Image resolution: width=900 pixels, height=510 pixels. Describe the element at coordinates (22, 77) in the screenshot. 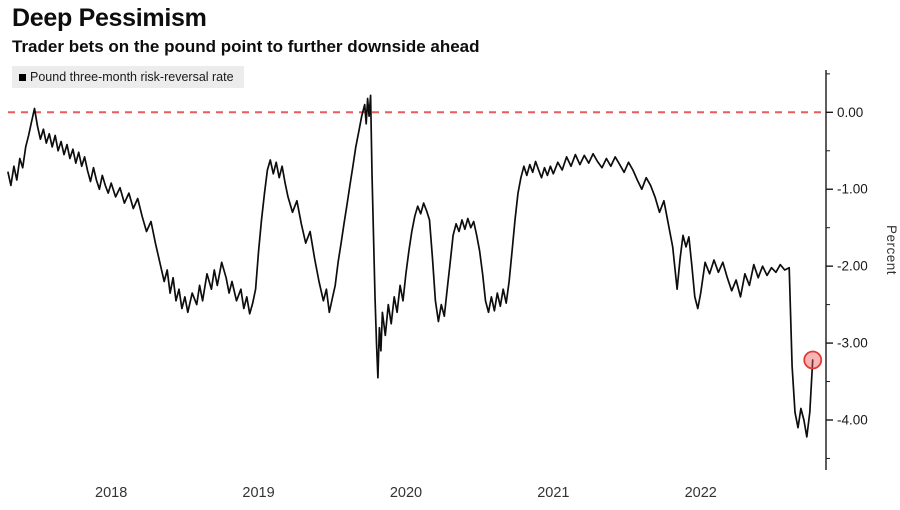

I see `legend-swatch-icon` at that location.